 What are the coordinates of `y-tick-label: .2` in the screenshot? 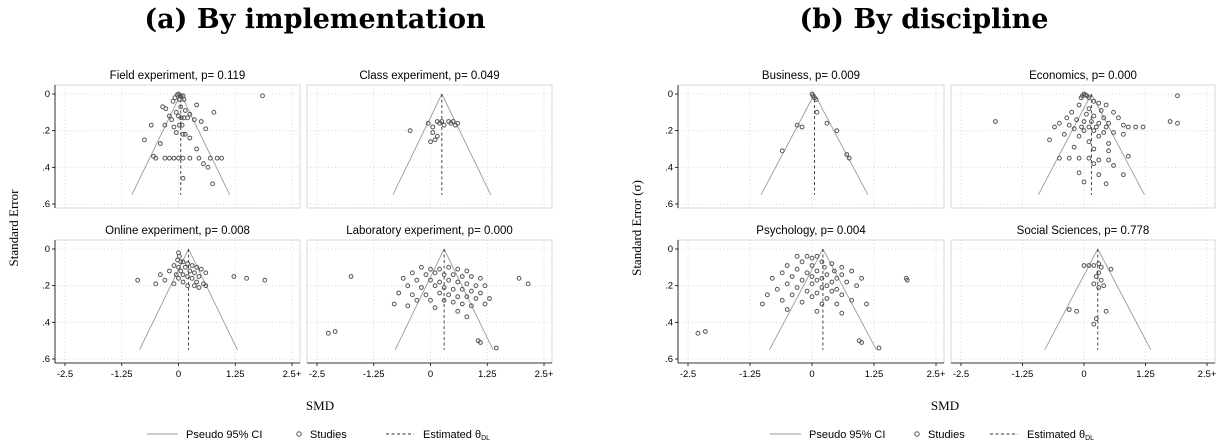 It's located at (46, 131).